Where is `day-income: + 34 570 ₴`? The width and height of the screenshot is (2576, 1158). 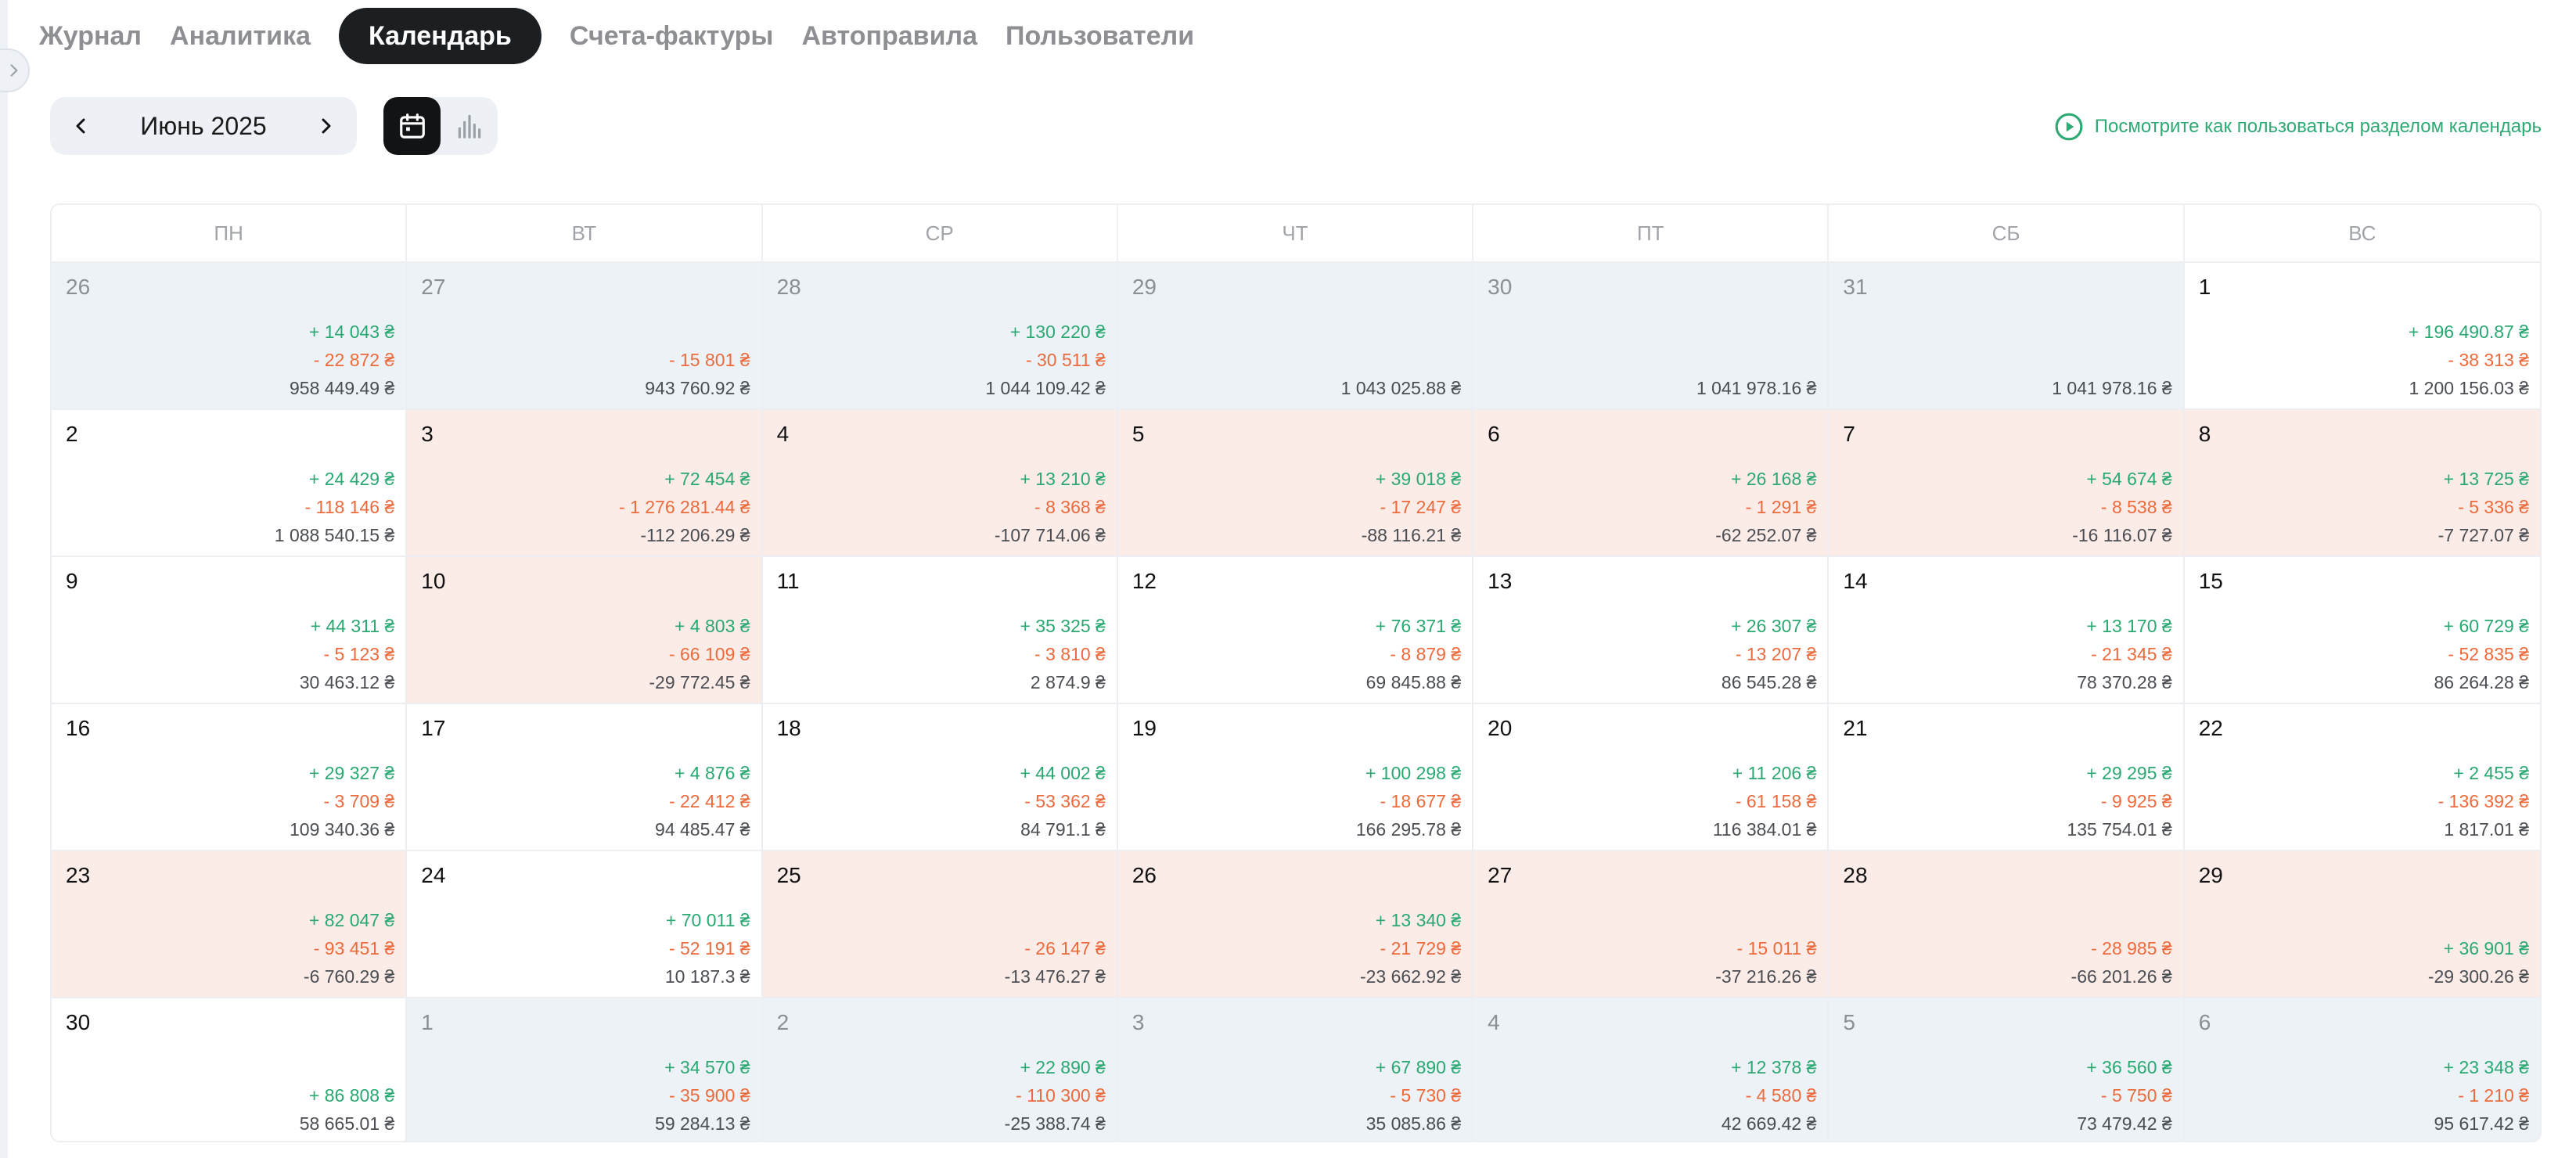
day-income: + 34 570 ₴ is located at coordinates (707, 1067).